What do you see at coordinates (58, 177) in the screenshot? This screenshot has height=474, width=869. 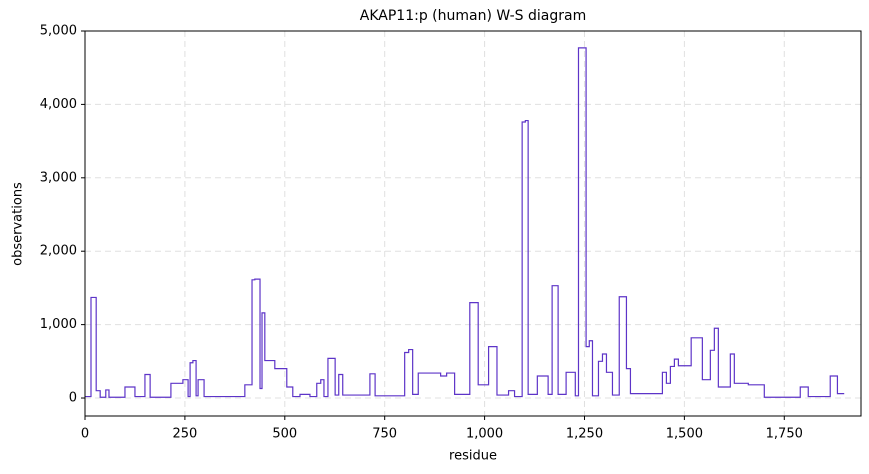 I see `y-tick-label: 3,000` at bounding box center [58, 177].